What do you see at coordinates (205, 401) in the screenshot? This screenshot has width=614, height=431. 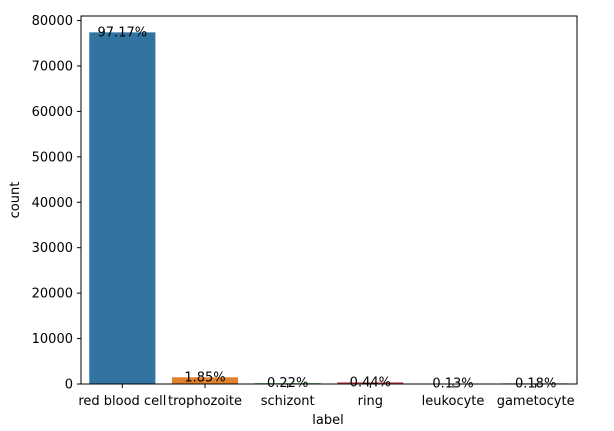 I see `x-tick-label: trophozoite` at bounding box center [205, 401].